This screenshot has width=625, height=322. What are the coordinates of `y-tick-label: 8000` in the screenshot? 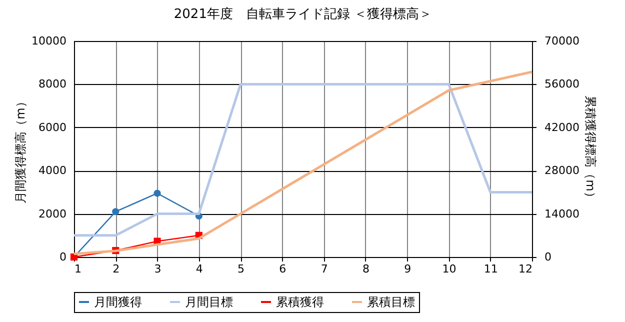 It's located at (52, 84).